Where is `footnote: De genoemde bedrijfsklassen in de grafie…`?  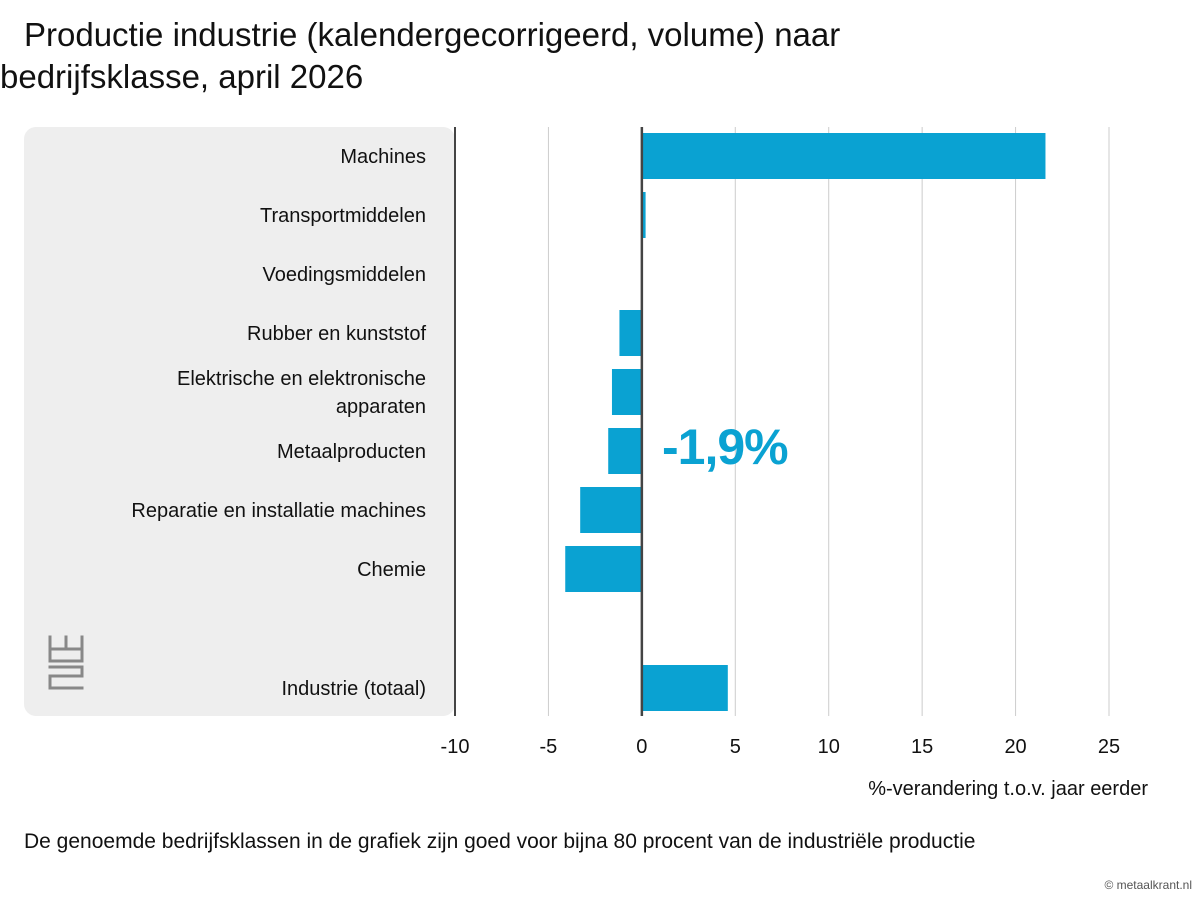 footnote: De genoemde bedrijfsklassen in de grafie… is located at coordinates (500, 841).